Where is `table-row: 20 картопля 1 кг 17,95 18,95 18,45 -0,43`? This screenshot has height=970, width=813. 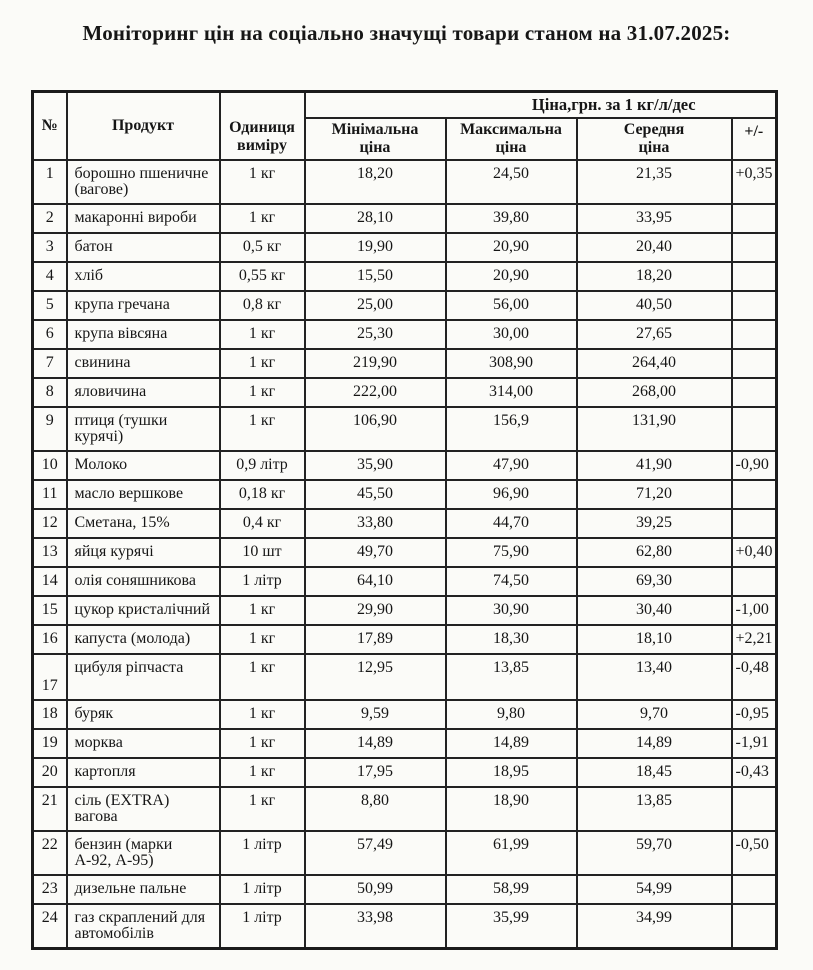 table-row: 20 картопля 1 кг 17,95 18,95 18,45 -0,43 is located at coordinates (404, 772).